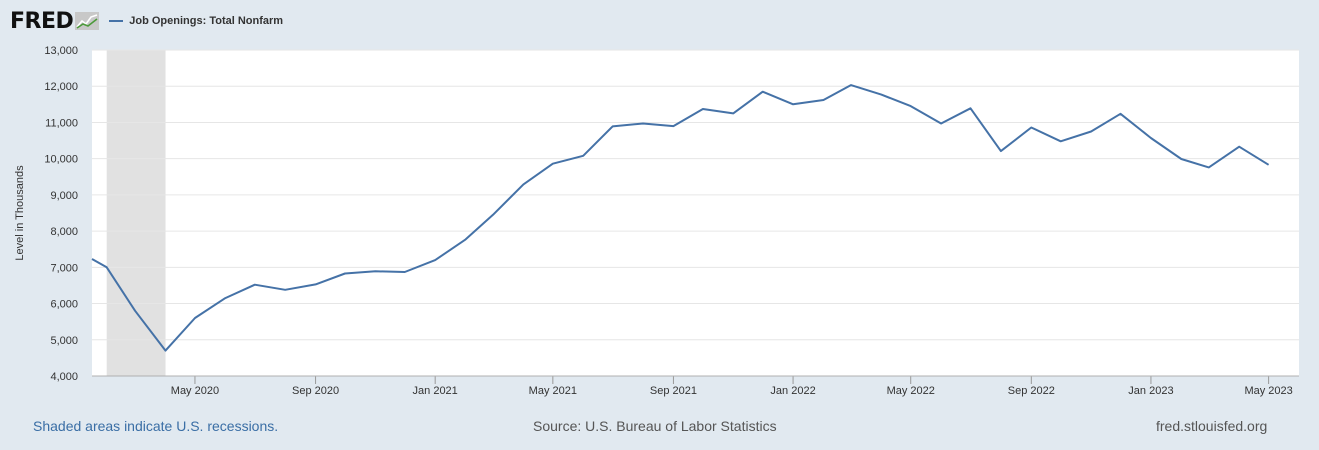  I want to click on y-tick-label: 11,000, so click(61, 123).